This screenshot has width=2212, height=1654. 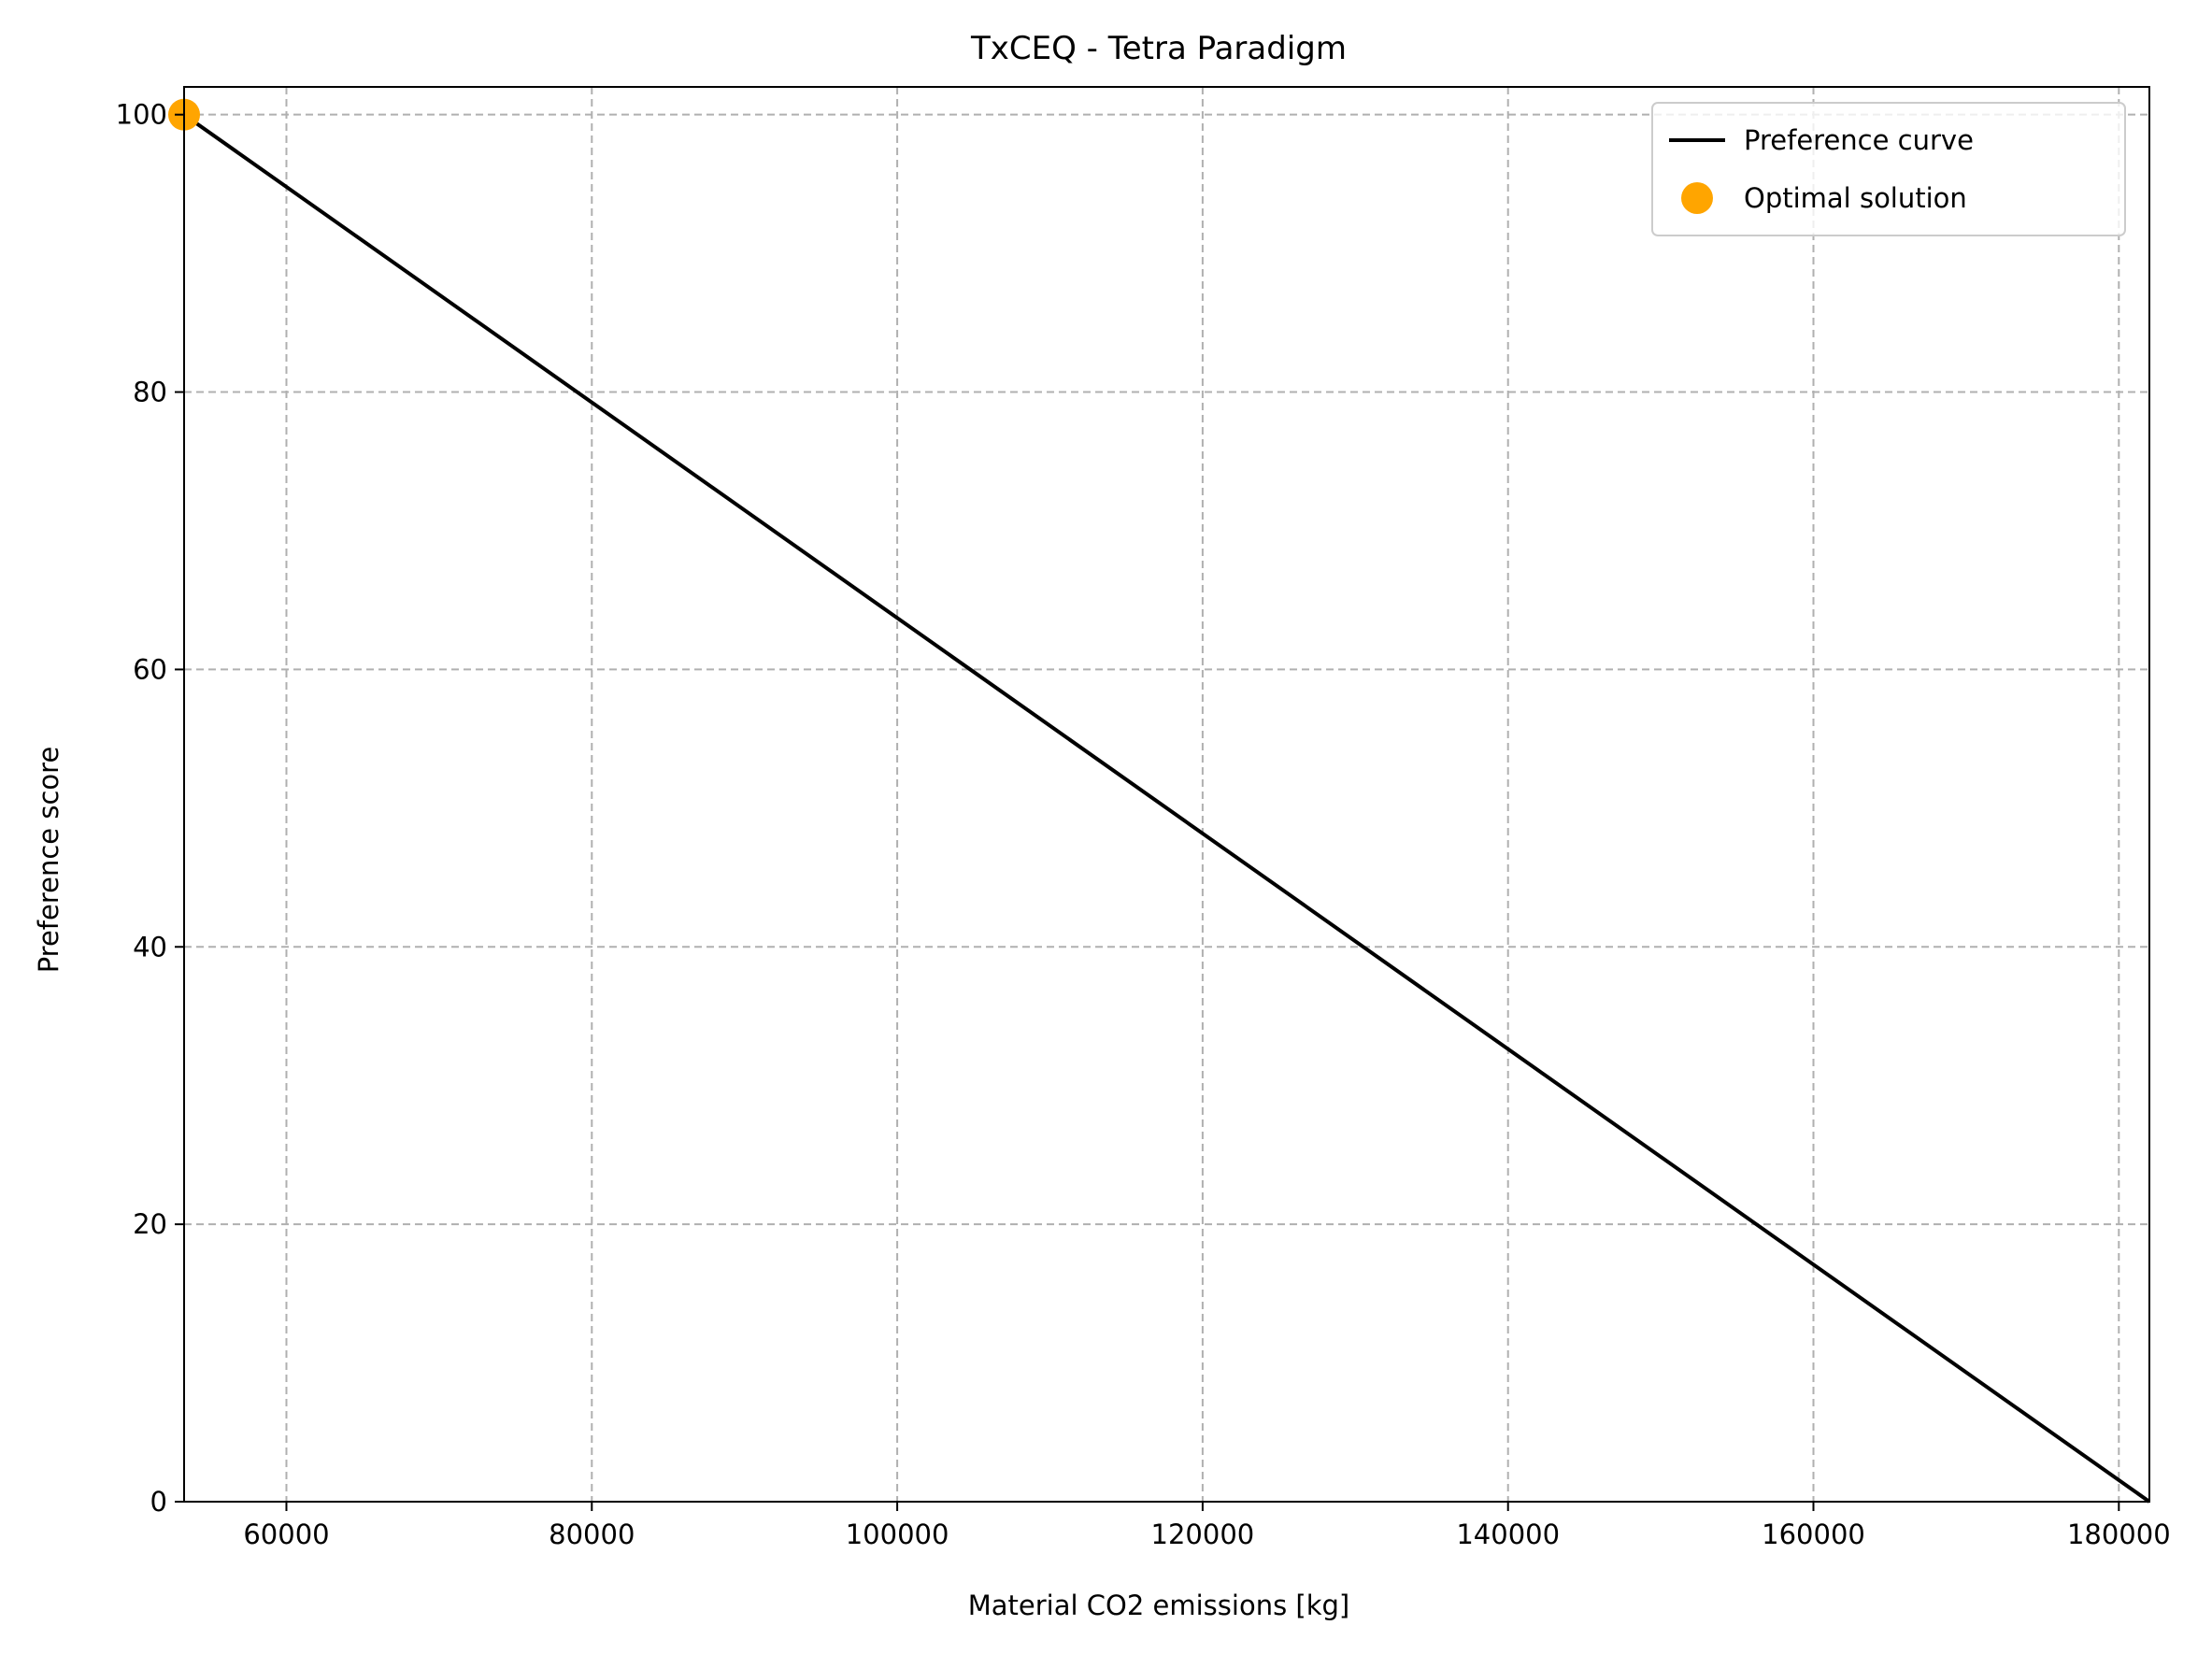 What do you see at coordinates (1813, 1534) in the screenshot?
I see `x-tick-label: 160000` at bounding box center [1813, 1534].